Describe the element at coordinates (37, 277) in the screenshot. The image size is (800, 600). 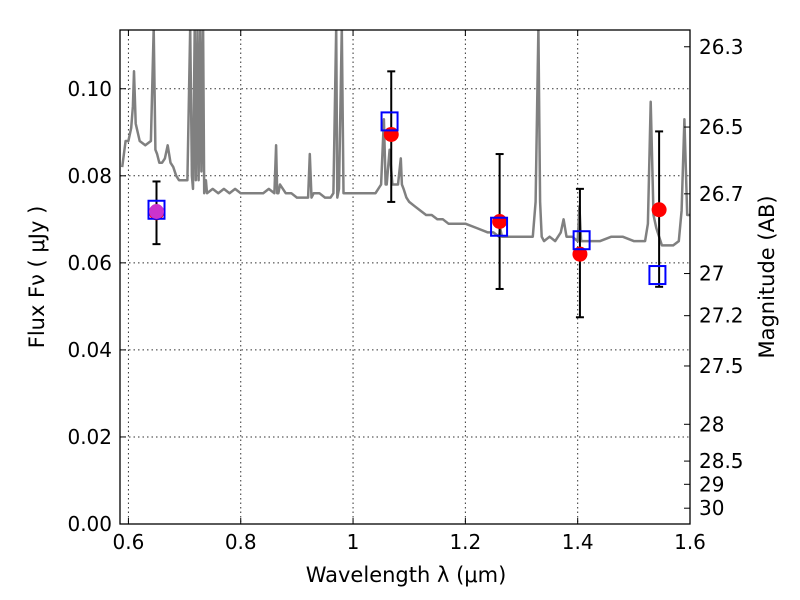
I see `y-axis-label: Flux Fν ( μJy )` at that location.